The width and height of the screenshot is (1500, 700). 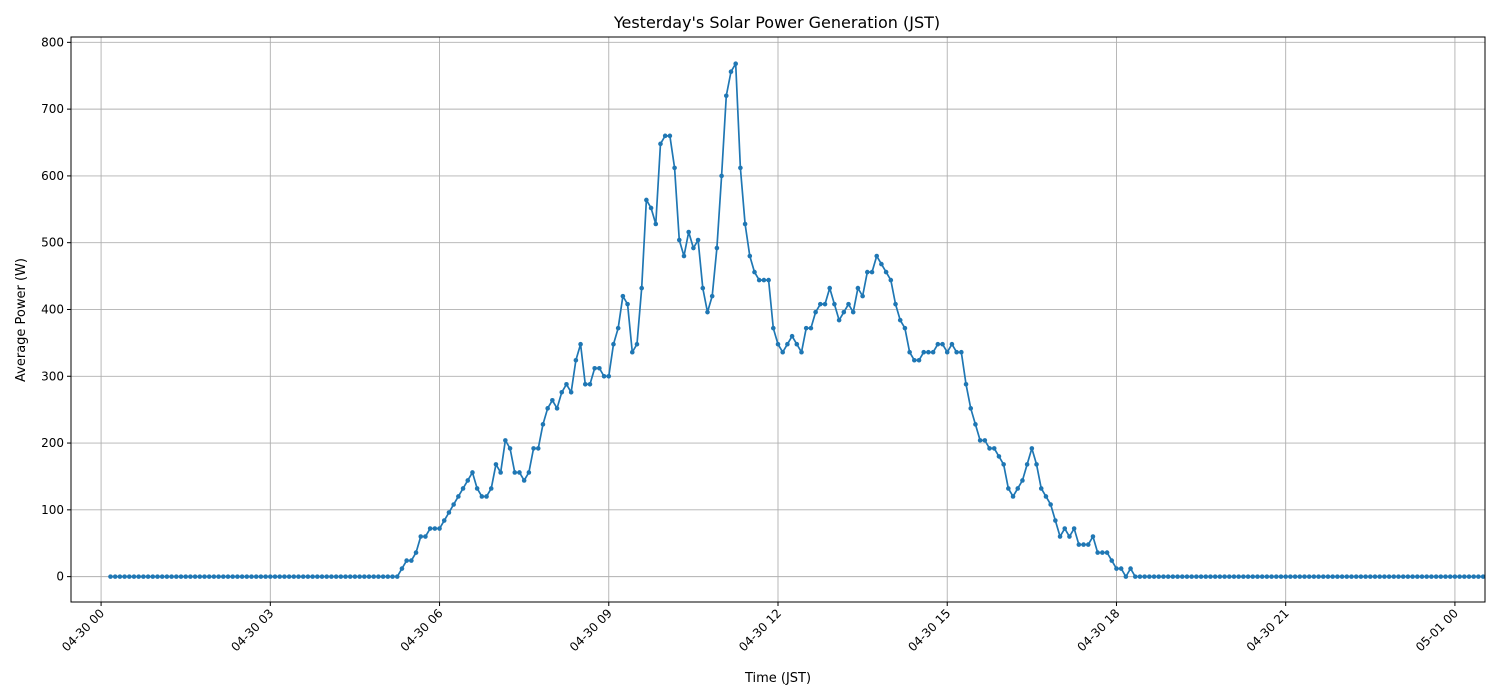 I want to click on x-tick-label: 04-30 03, so click(x=252, y=630).